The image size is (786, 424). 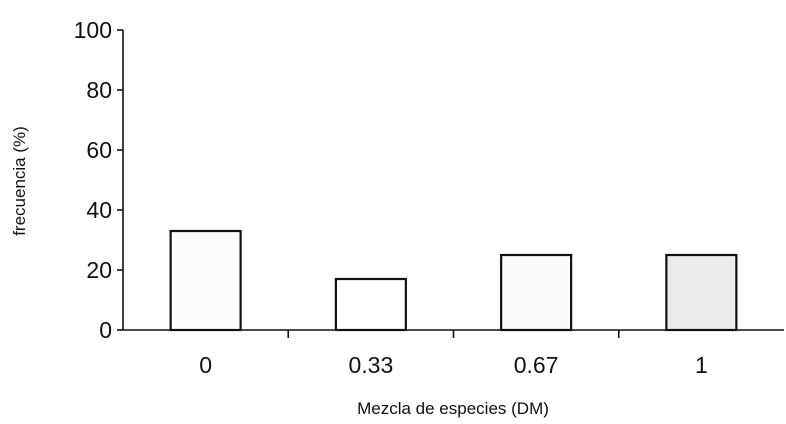 What do you see at coordinates (205, 365) in the screenshot?
I see `x-tick-label: 0` at bounding box center [205, 365].